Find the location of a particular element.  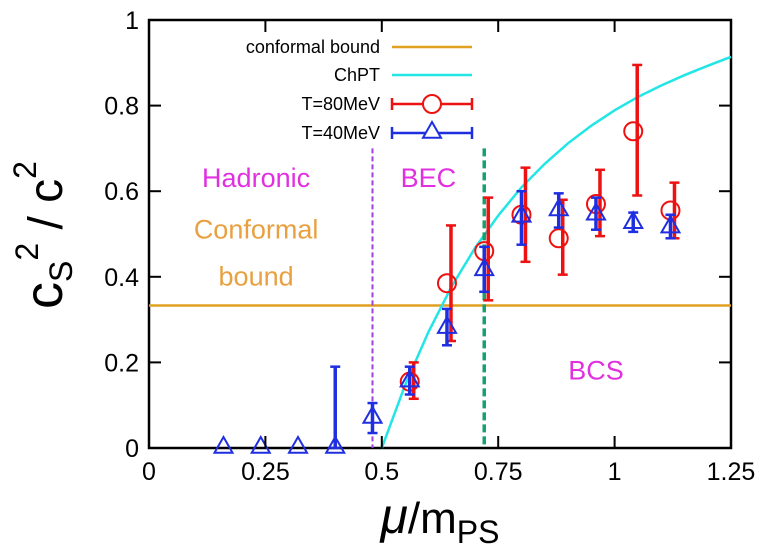

y-axis-title-sup1: 2 is located at coordinates (27, 252).